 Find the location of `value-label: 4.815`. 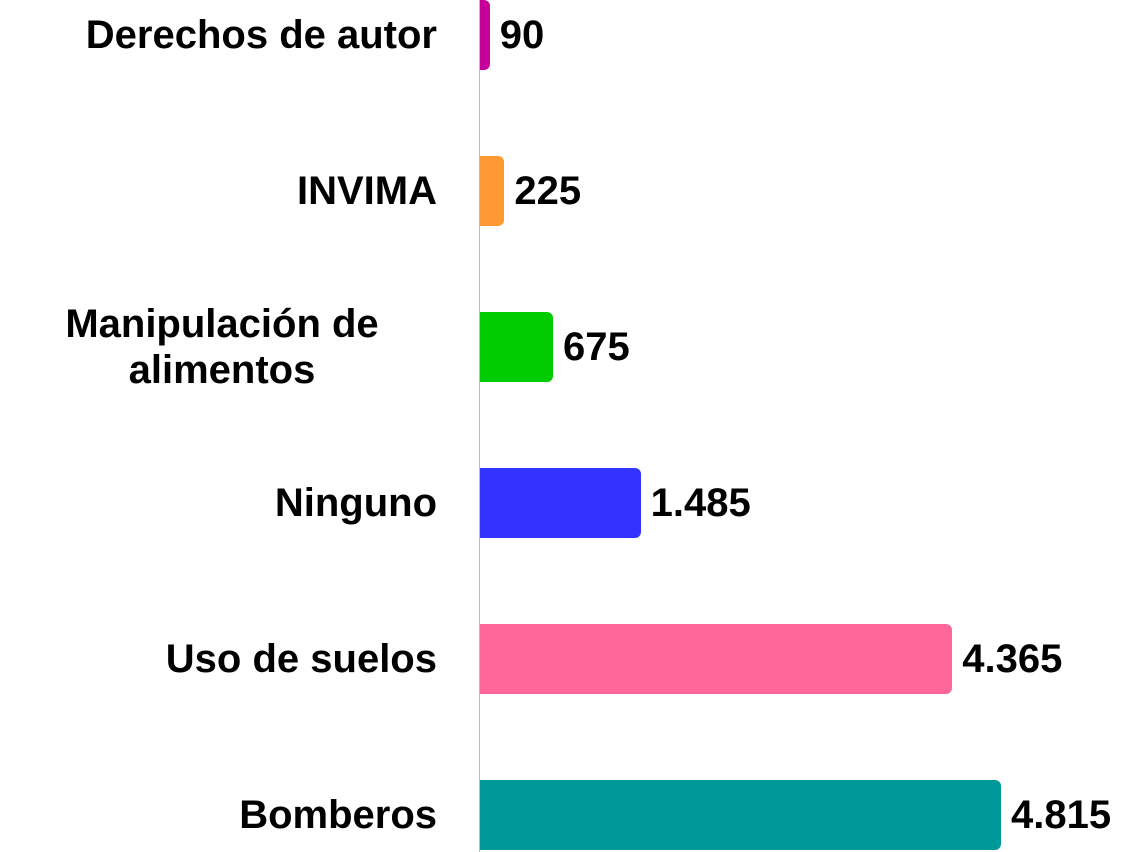

value-label: 4.815 is located at coordinates (1061, 815).